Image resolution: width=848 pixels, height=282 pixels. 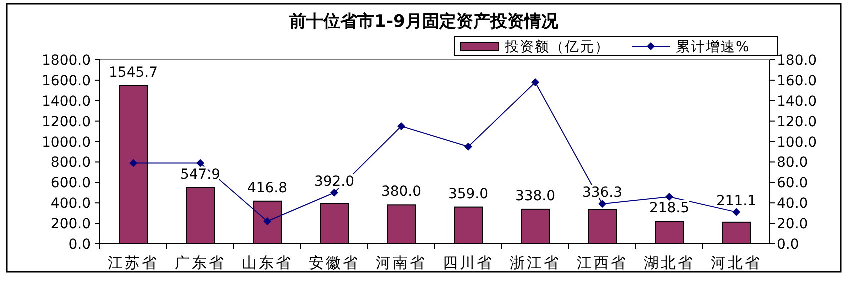 What do you see at coordinates (79, 245) in the screenshot?
I see `y-tick-label: 0.0` at bounding box center [79, 245].